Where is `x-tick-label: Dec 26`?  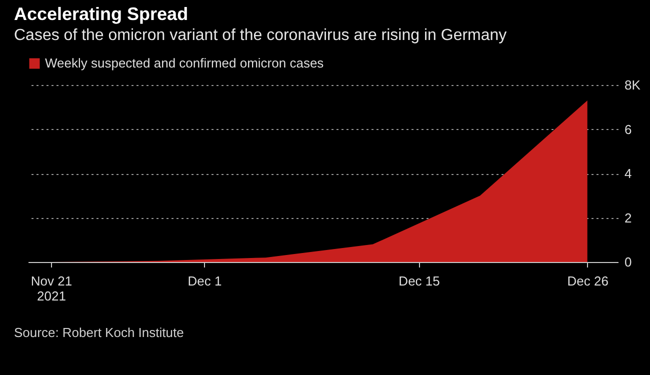
x-tick-label: Dec 26 is located at coordinates (587, 281).